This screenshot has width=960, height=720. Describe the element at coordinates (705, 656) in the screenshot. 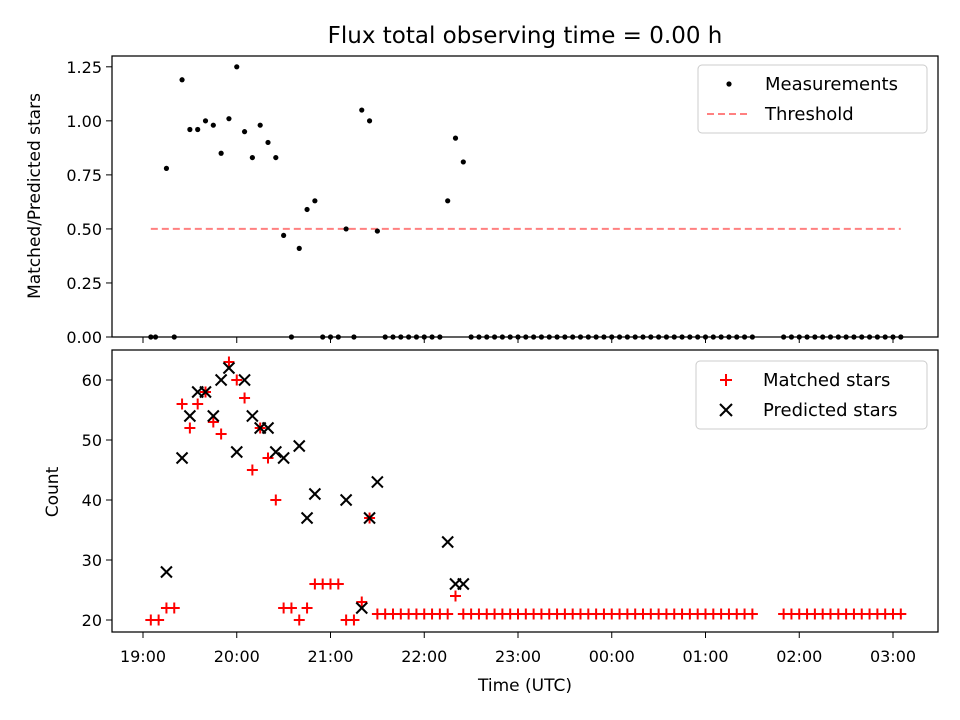

I see `x-tick-label: 01:00` at that location.